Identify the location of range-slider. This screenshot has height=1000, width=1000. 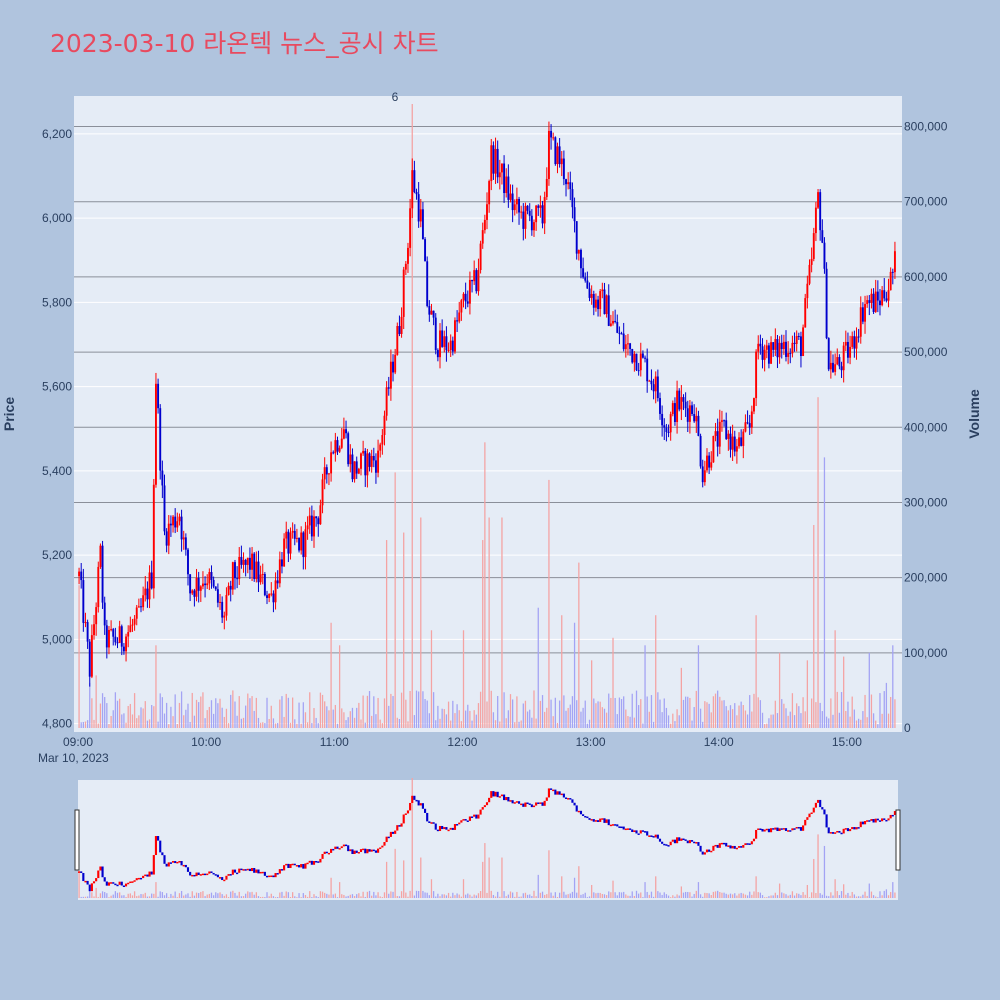
(488, 840).